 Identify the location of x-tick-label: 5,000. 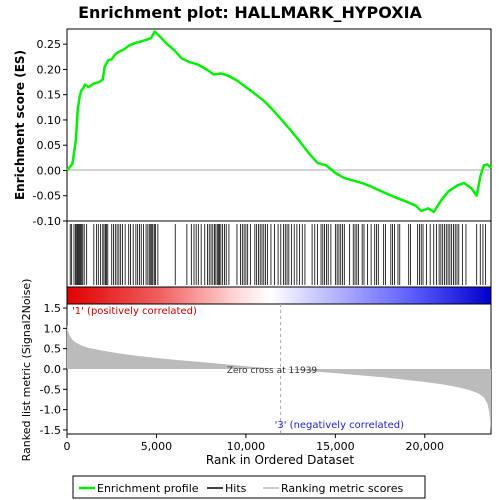
(157, 446).